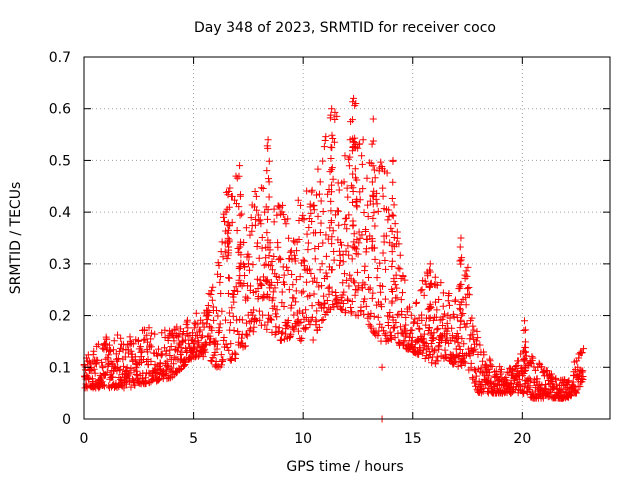  I want to click on x-tick-label: 20, so click(522, 439).